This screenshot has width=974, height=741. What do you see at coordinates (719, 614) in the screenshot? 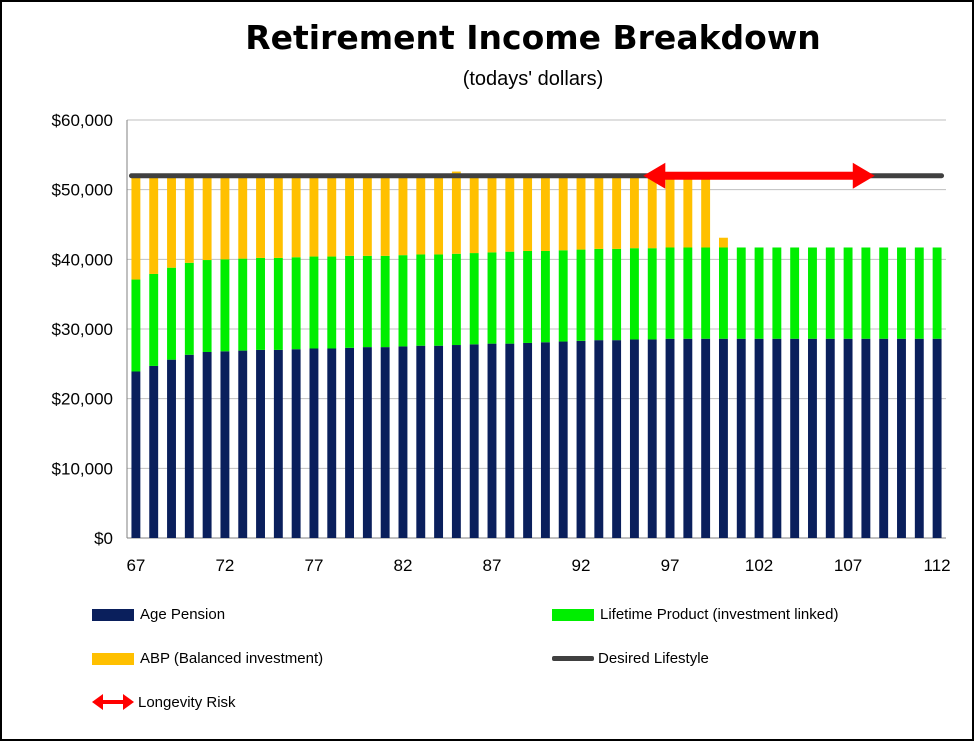
I see `legend-label-lifetime-product: Lifetime Product (investment linked)` at bounding box center [719, 614].